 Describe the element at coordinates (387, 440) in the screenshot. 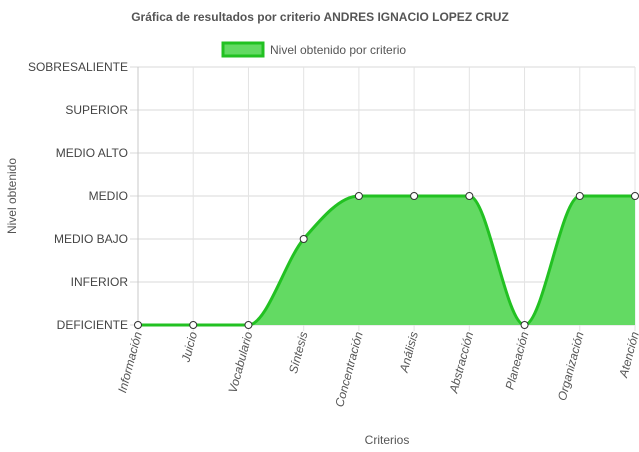

I see `x-axis-title: Criterios` at that location.